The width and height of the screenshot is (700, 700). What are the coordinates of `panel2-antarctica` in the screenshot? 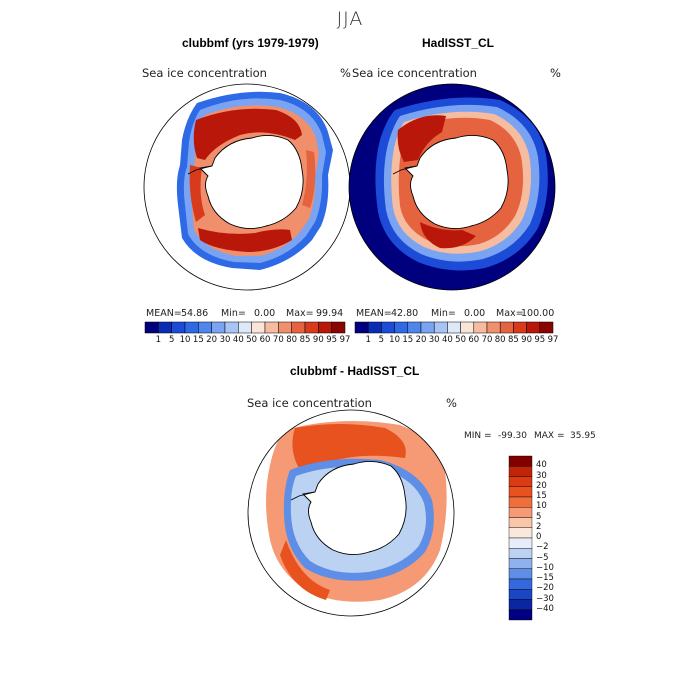 It's located at (456, 182).